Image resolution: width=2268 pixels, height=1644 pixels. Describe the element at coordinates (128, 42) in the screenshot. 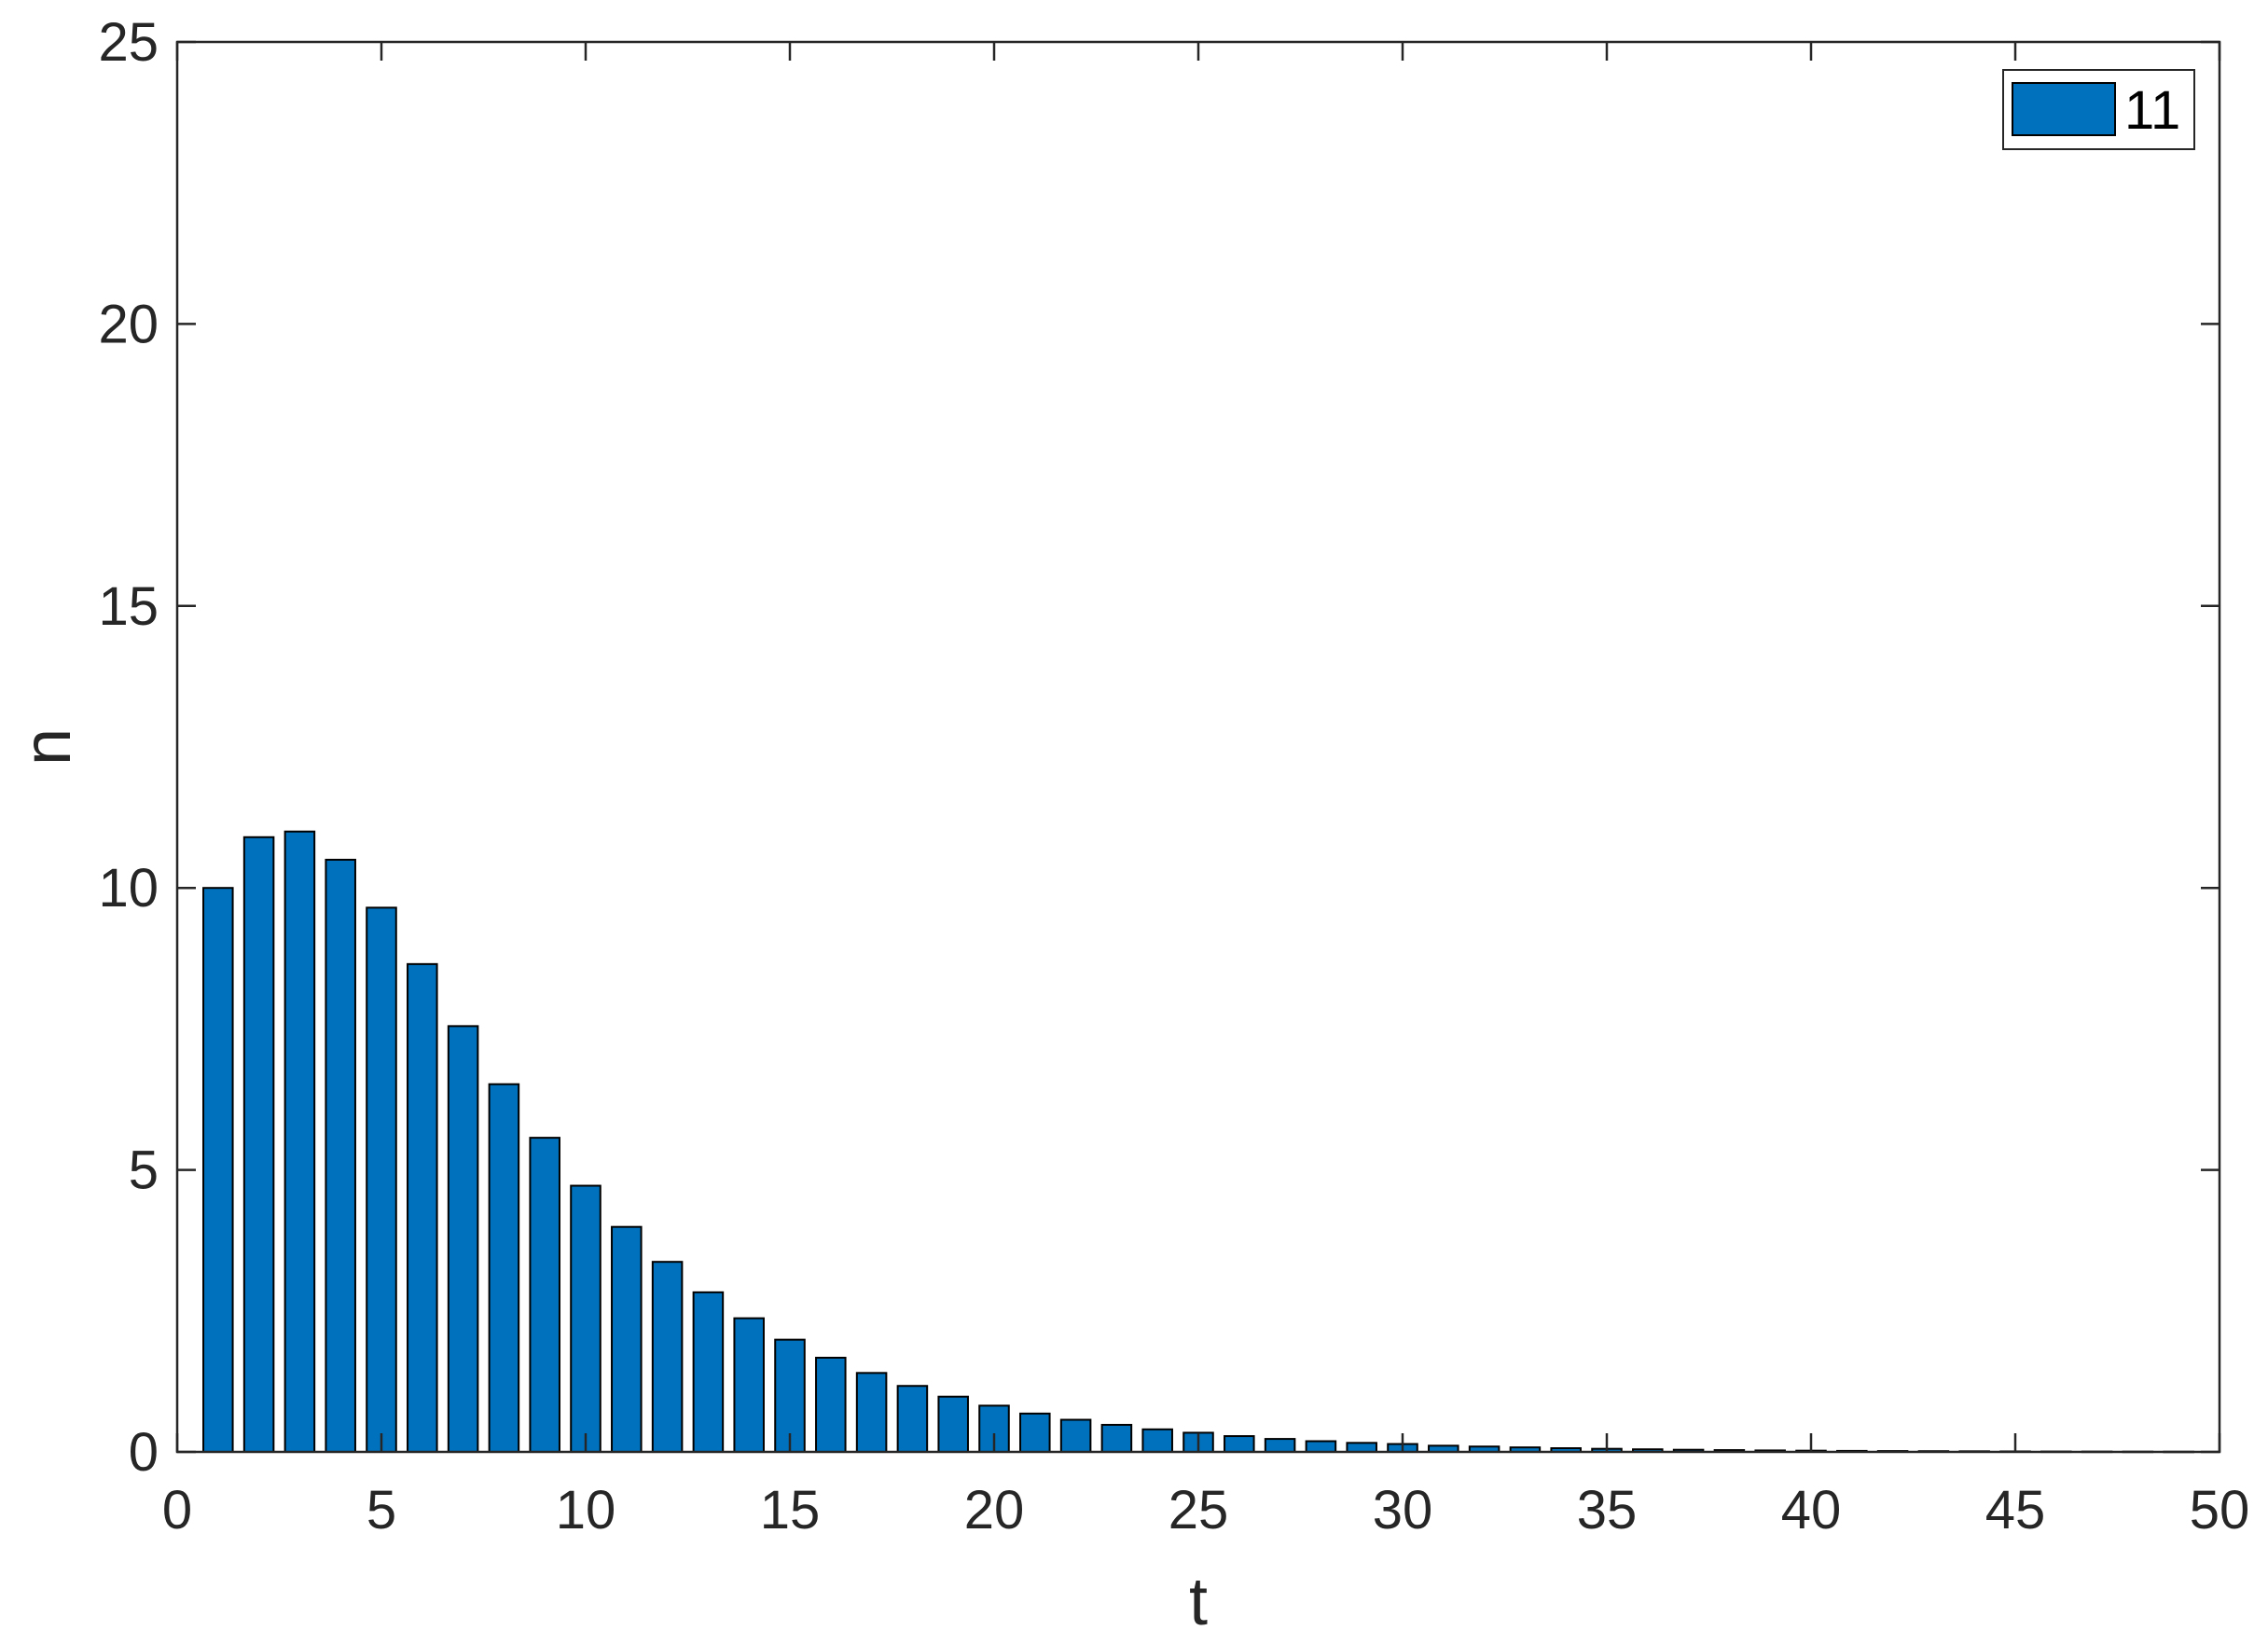

I see `y-tick-label: 25` at that location.